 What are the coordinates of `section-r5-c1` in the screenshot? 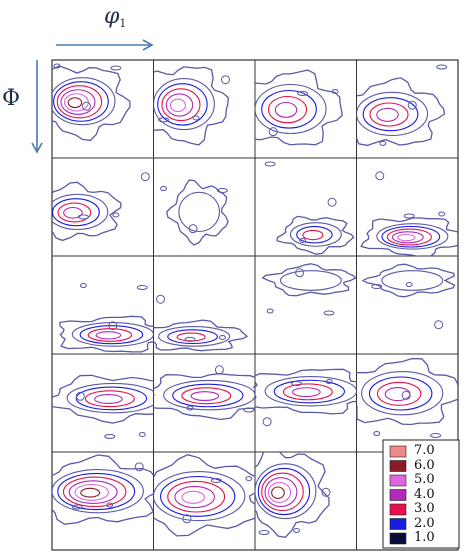 It's located at (103, 489).